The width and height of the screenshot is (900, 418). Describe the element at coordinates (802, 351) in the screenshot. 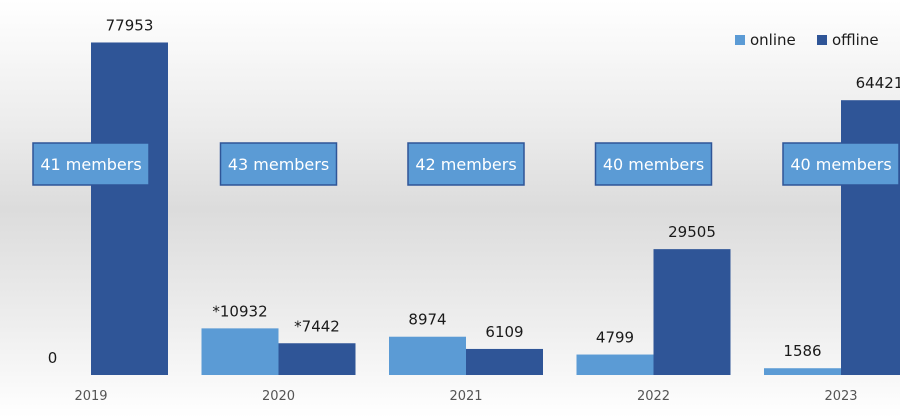

I see `data-label-online-2023: 1586` at that location.